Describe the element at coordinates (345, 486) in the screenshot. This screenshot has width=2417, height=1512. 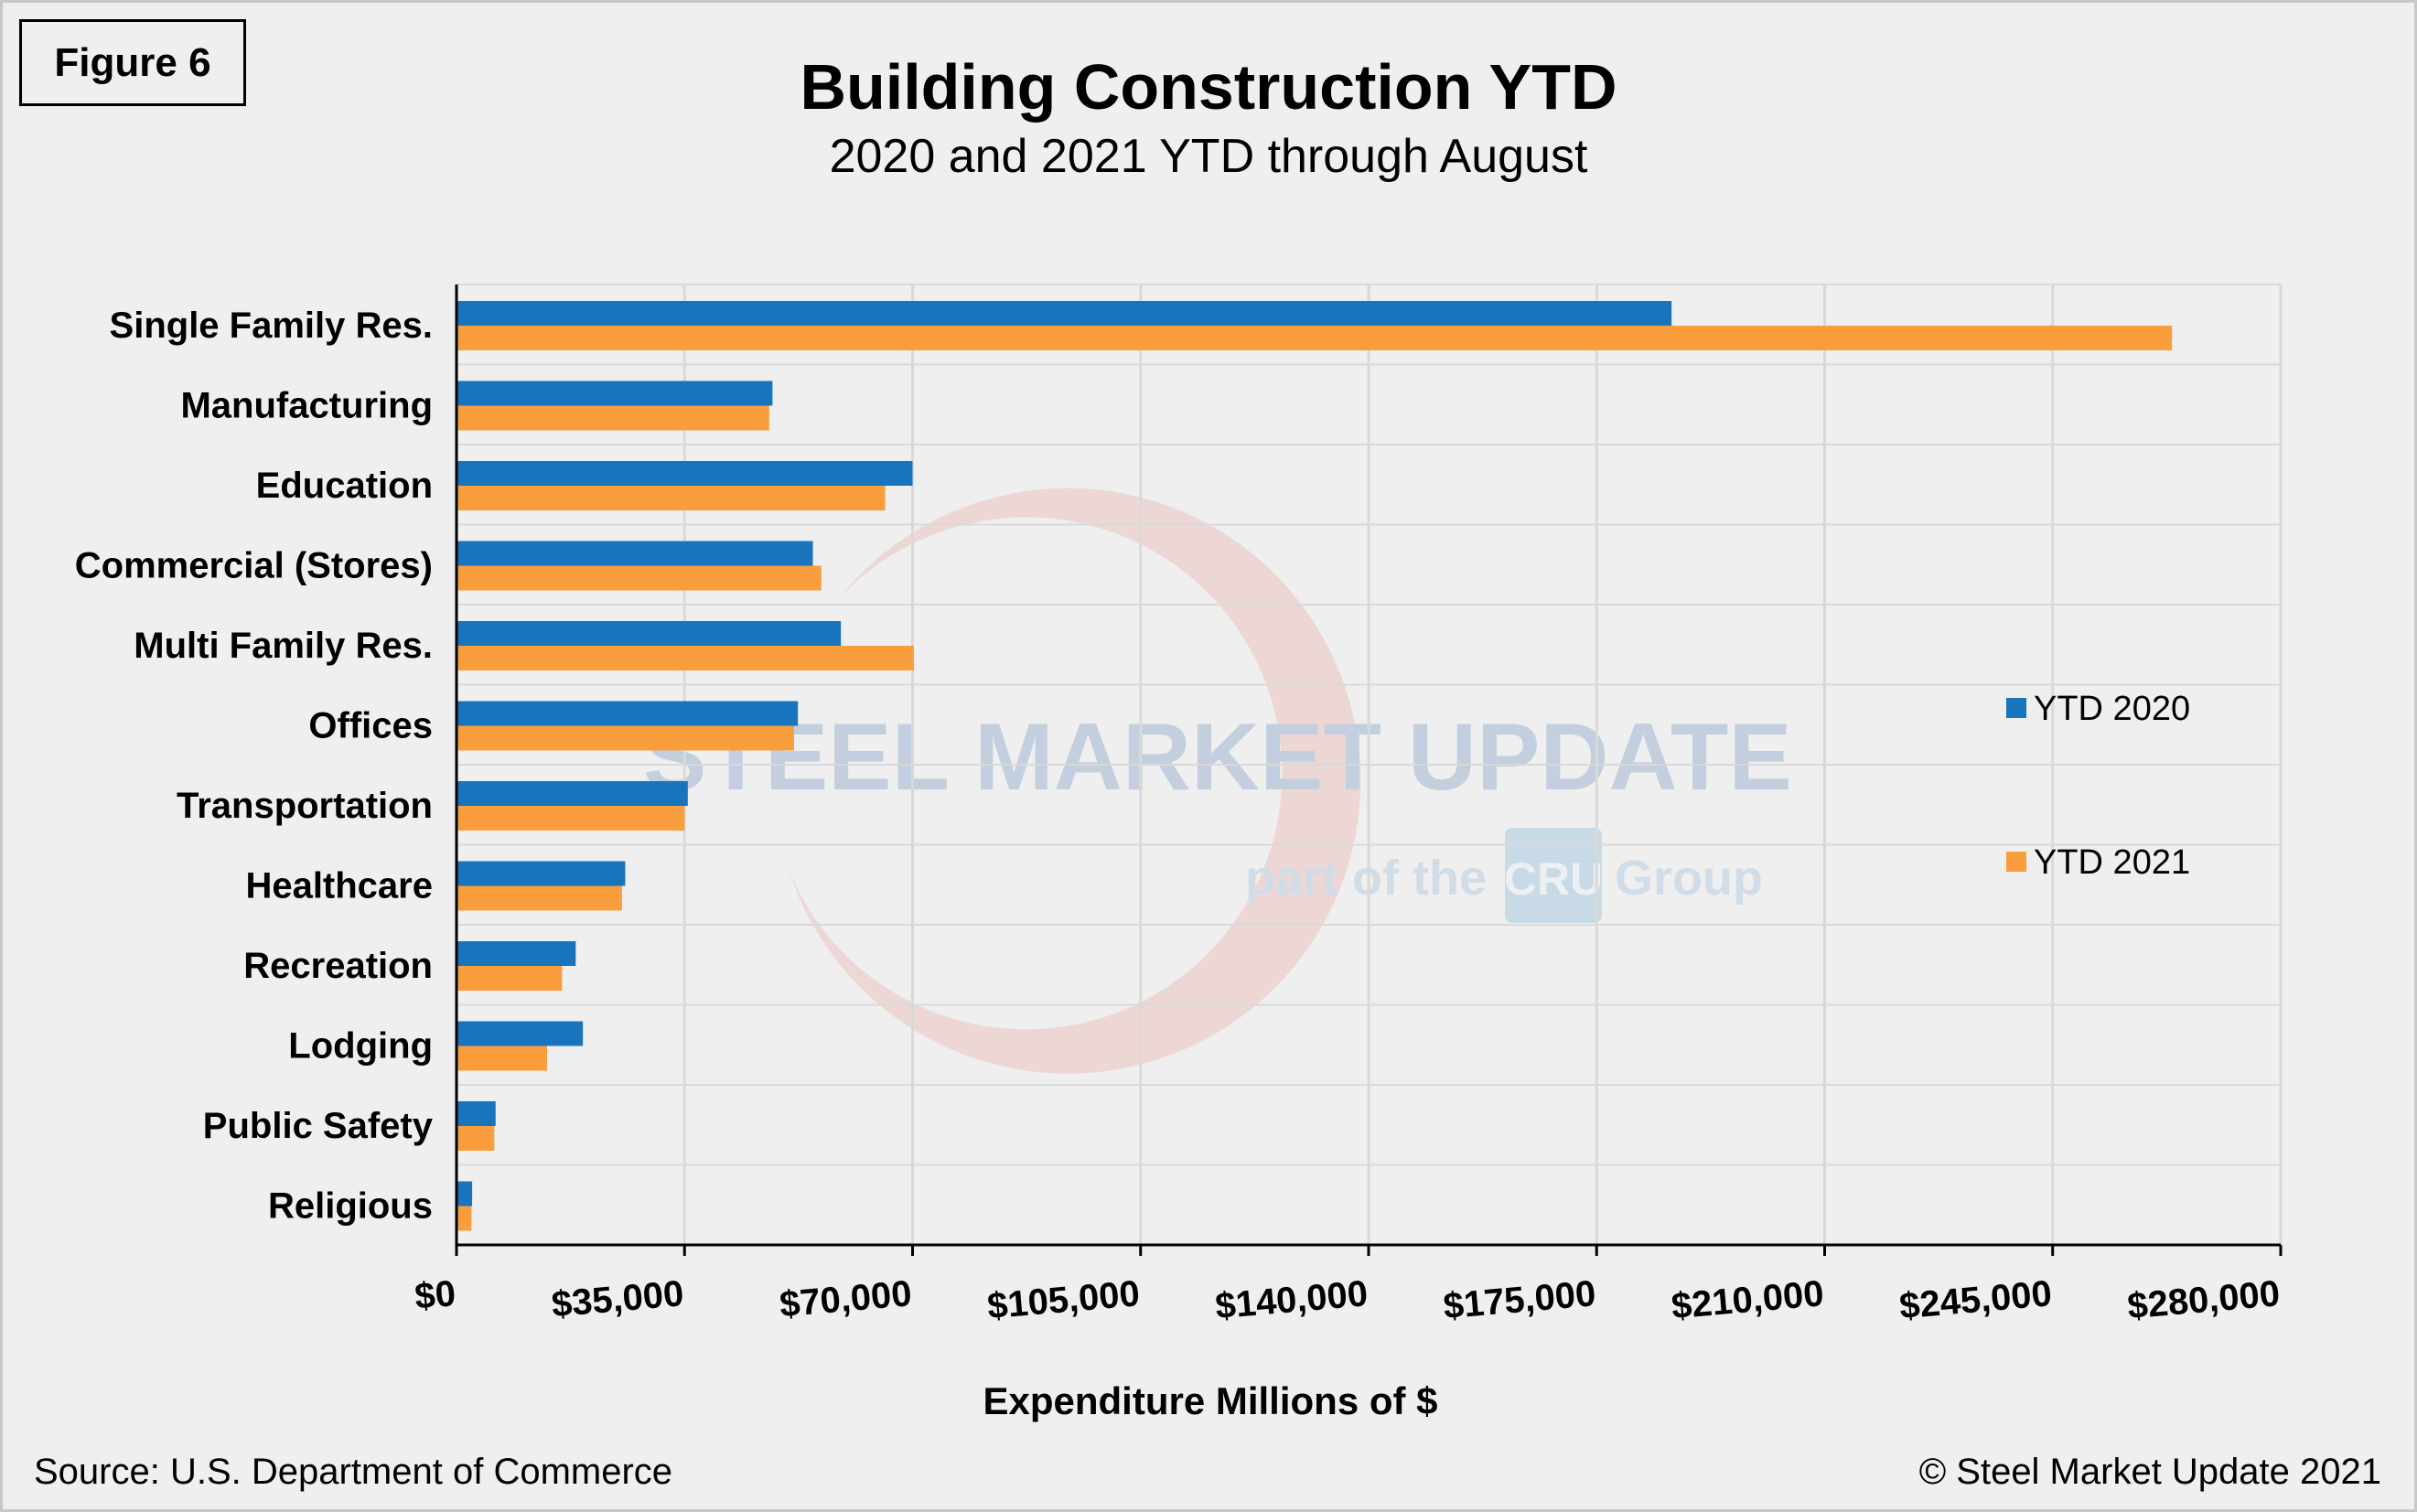
I see `category-label: Education` at that location.